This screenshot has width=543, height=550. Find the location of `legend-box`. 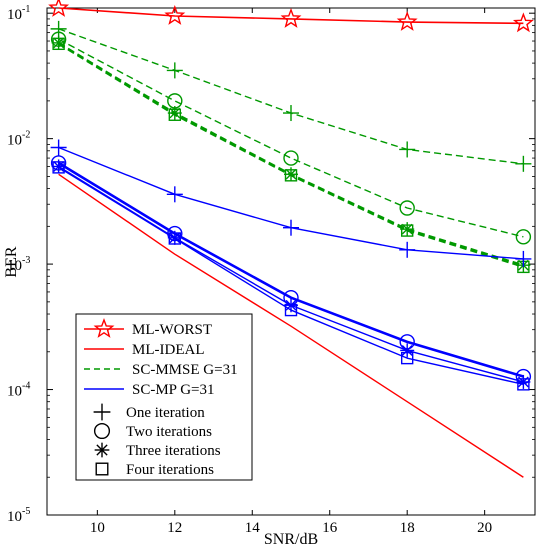

legend-box is located at coordinates (164, 397).